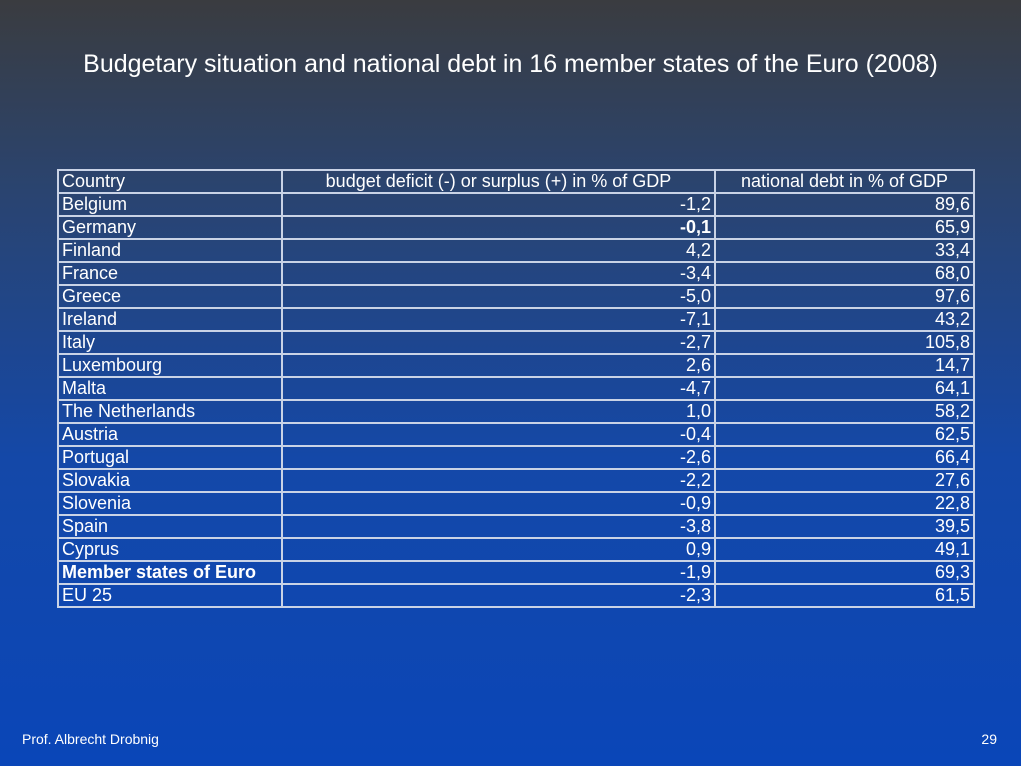  What do you see at coordinates (170, 365) in the screenshot?
I see `country-cell: Luxembourg` at bounding box center [170, 365].